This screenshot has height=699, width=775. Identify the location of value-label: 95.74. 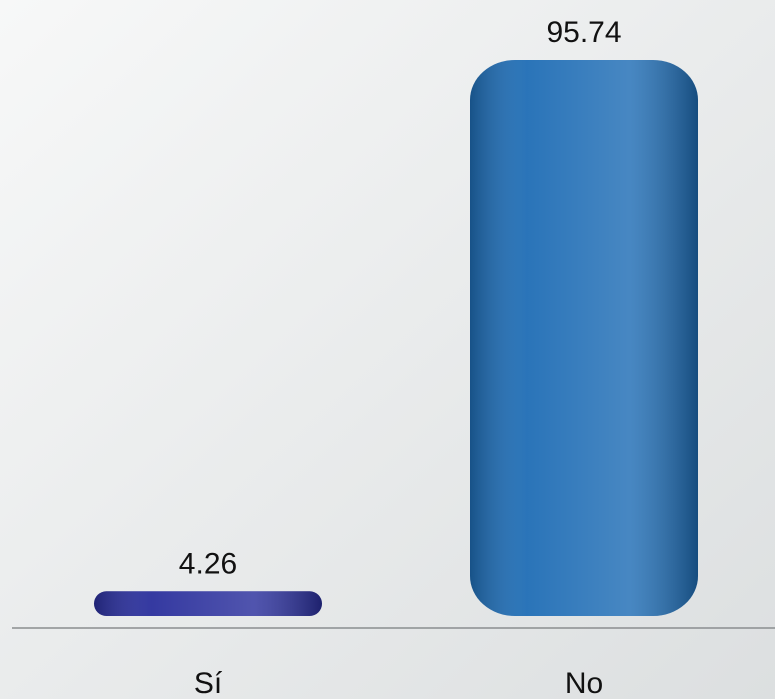
(583, 32).